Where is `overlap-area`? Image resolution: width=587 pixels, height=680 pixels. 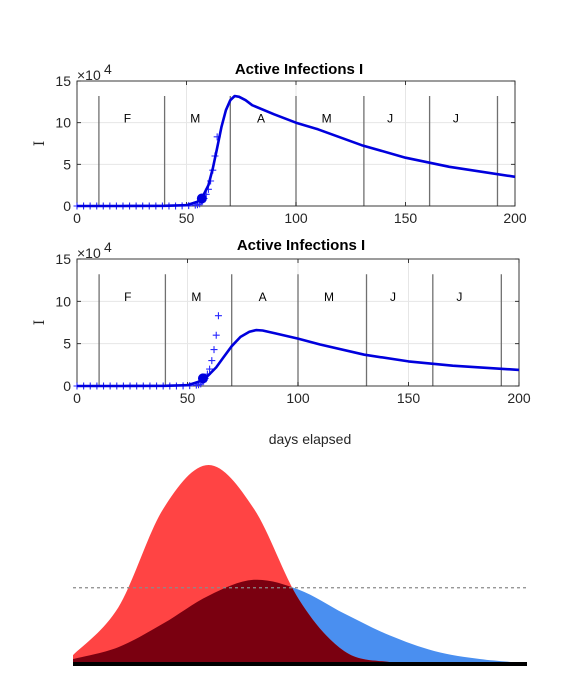
overlap-area is located at coordinates (299, 621).